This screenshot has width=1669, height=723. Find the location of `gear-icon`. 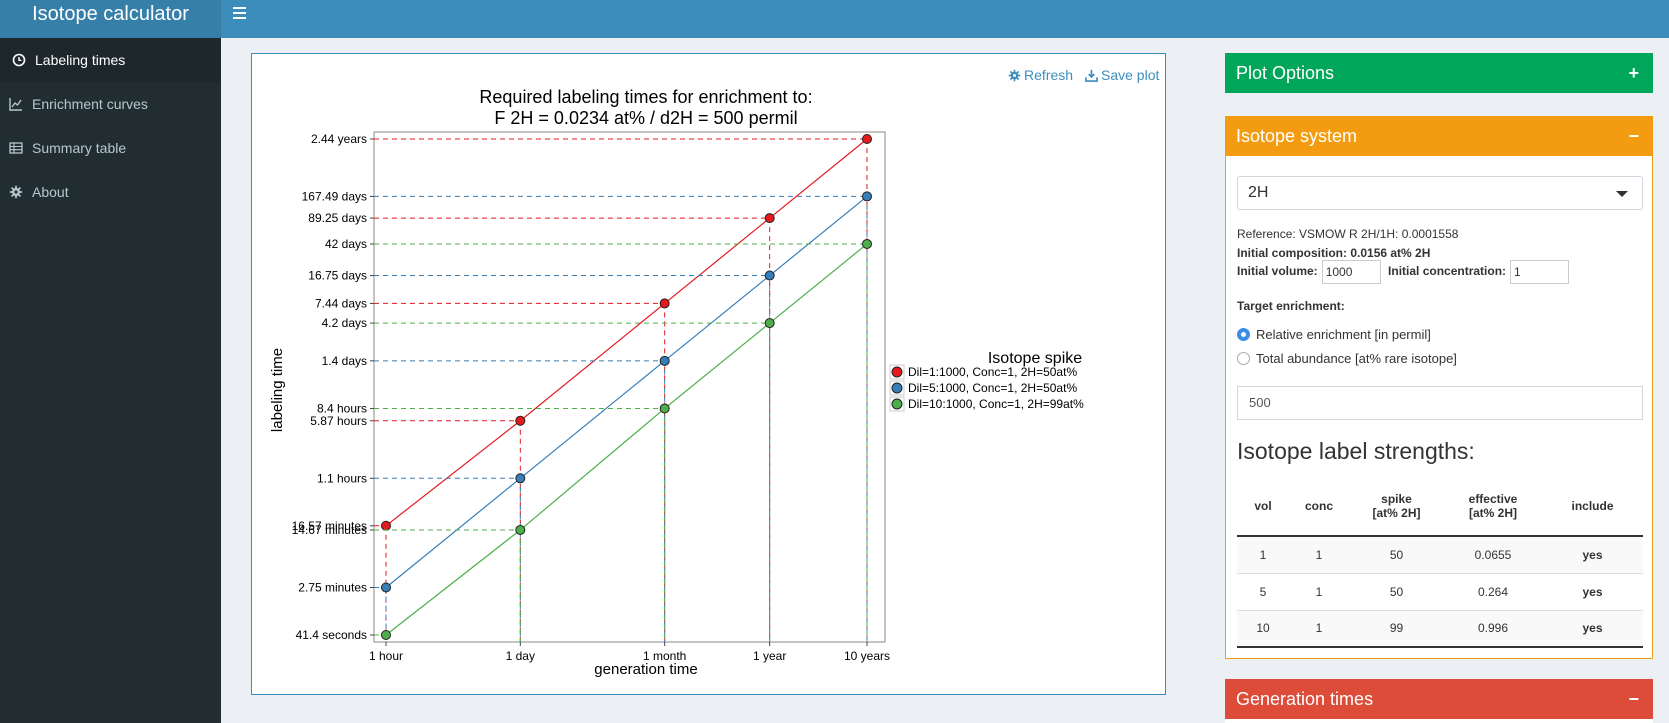

gear-icon is located at coordinates (16, 192).